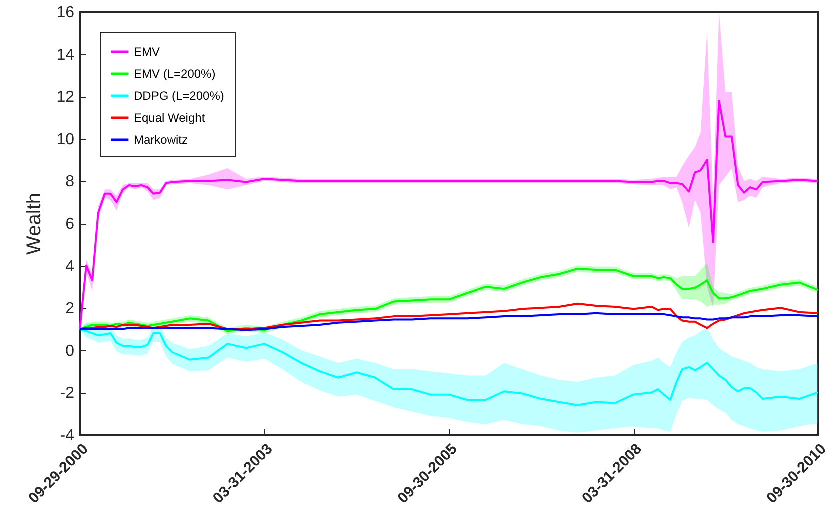 Image resolution: width=830 pixels, height=529 pixels. Describe the element at coordinates (65, 55) in the screenshot. I see `y-tick-label: 14` at that location.